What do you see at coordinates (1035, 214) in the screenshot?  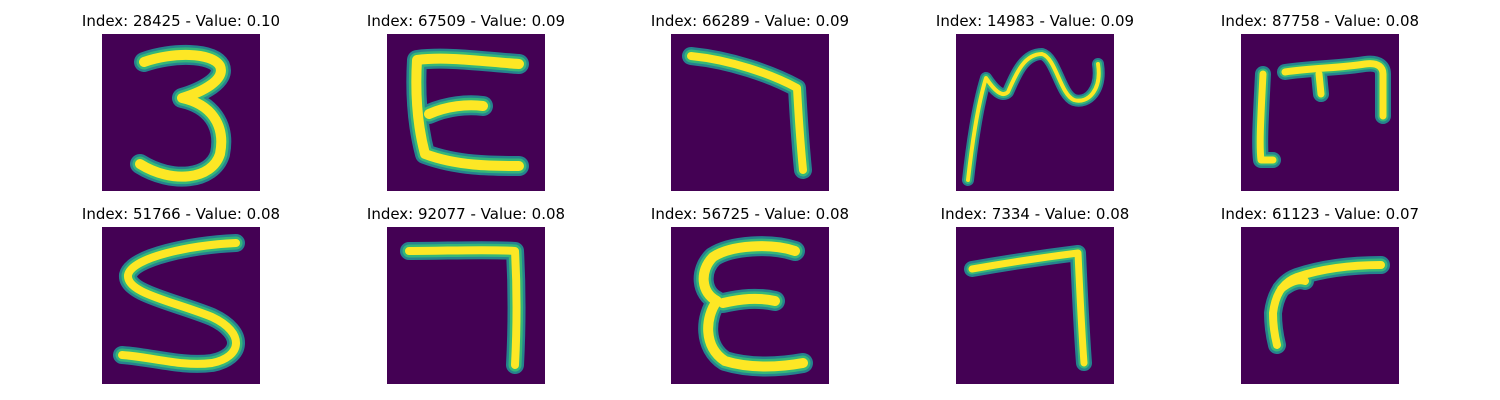 I see `panel-title: Index: 7334 - Value: 0.08` at bounding box center [1035, 214].